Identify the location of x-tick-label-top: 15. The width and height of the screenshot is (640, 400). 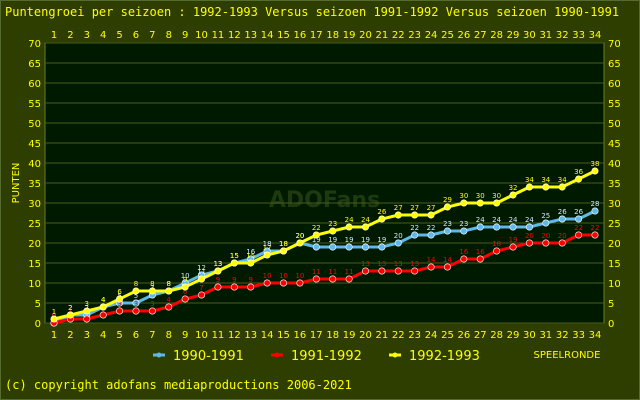
(283, 35).